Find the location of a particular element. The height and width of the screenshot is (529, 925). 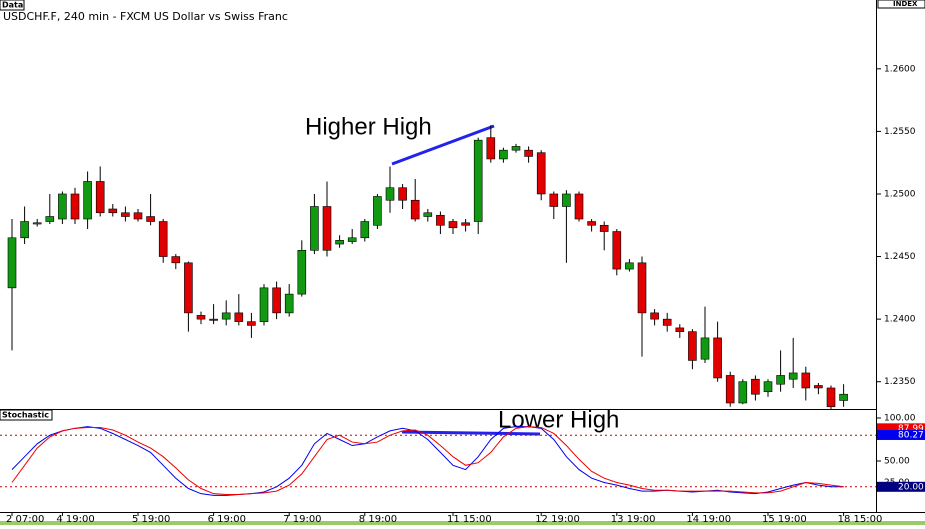

annotation: Higher High is located at coordinates (368, 126).